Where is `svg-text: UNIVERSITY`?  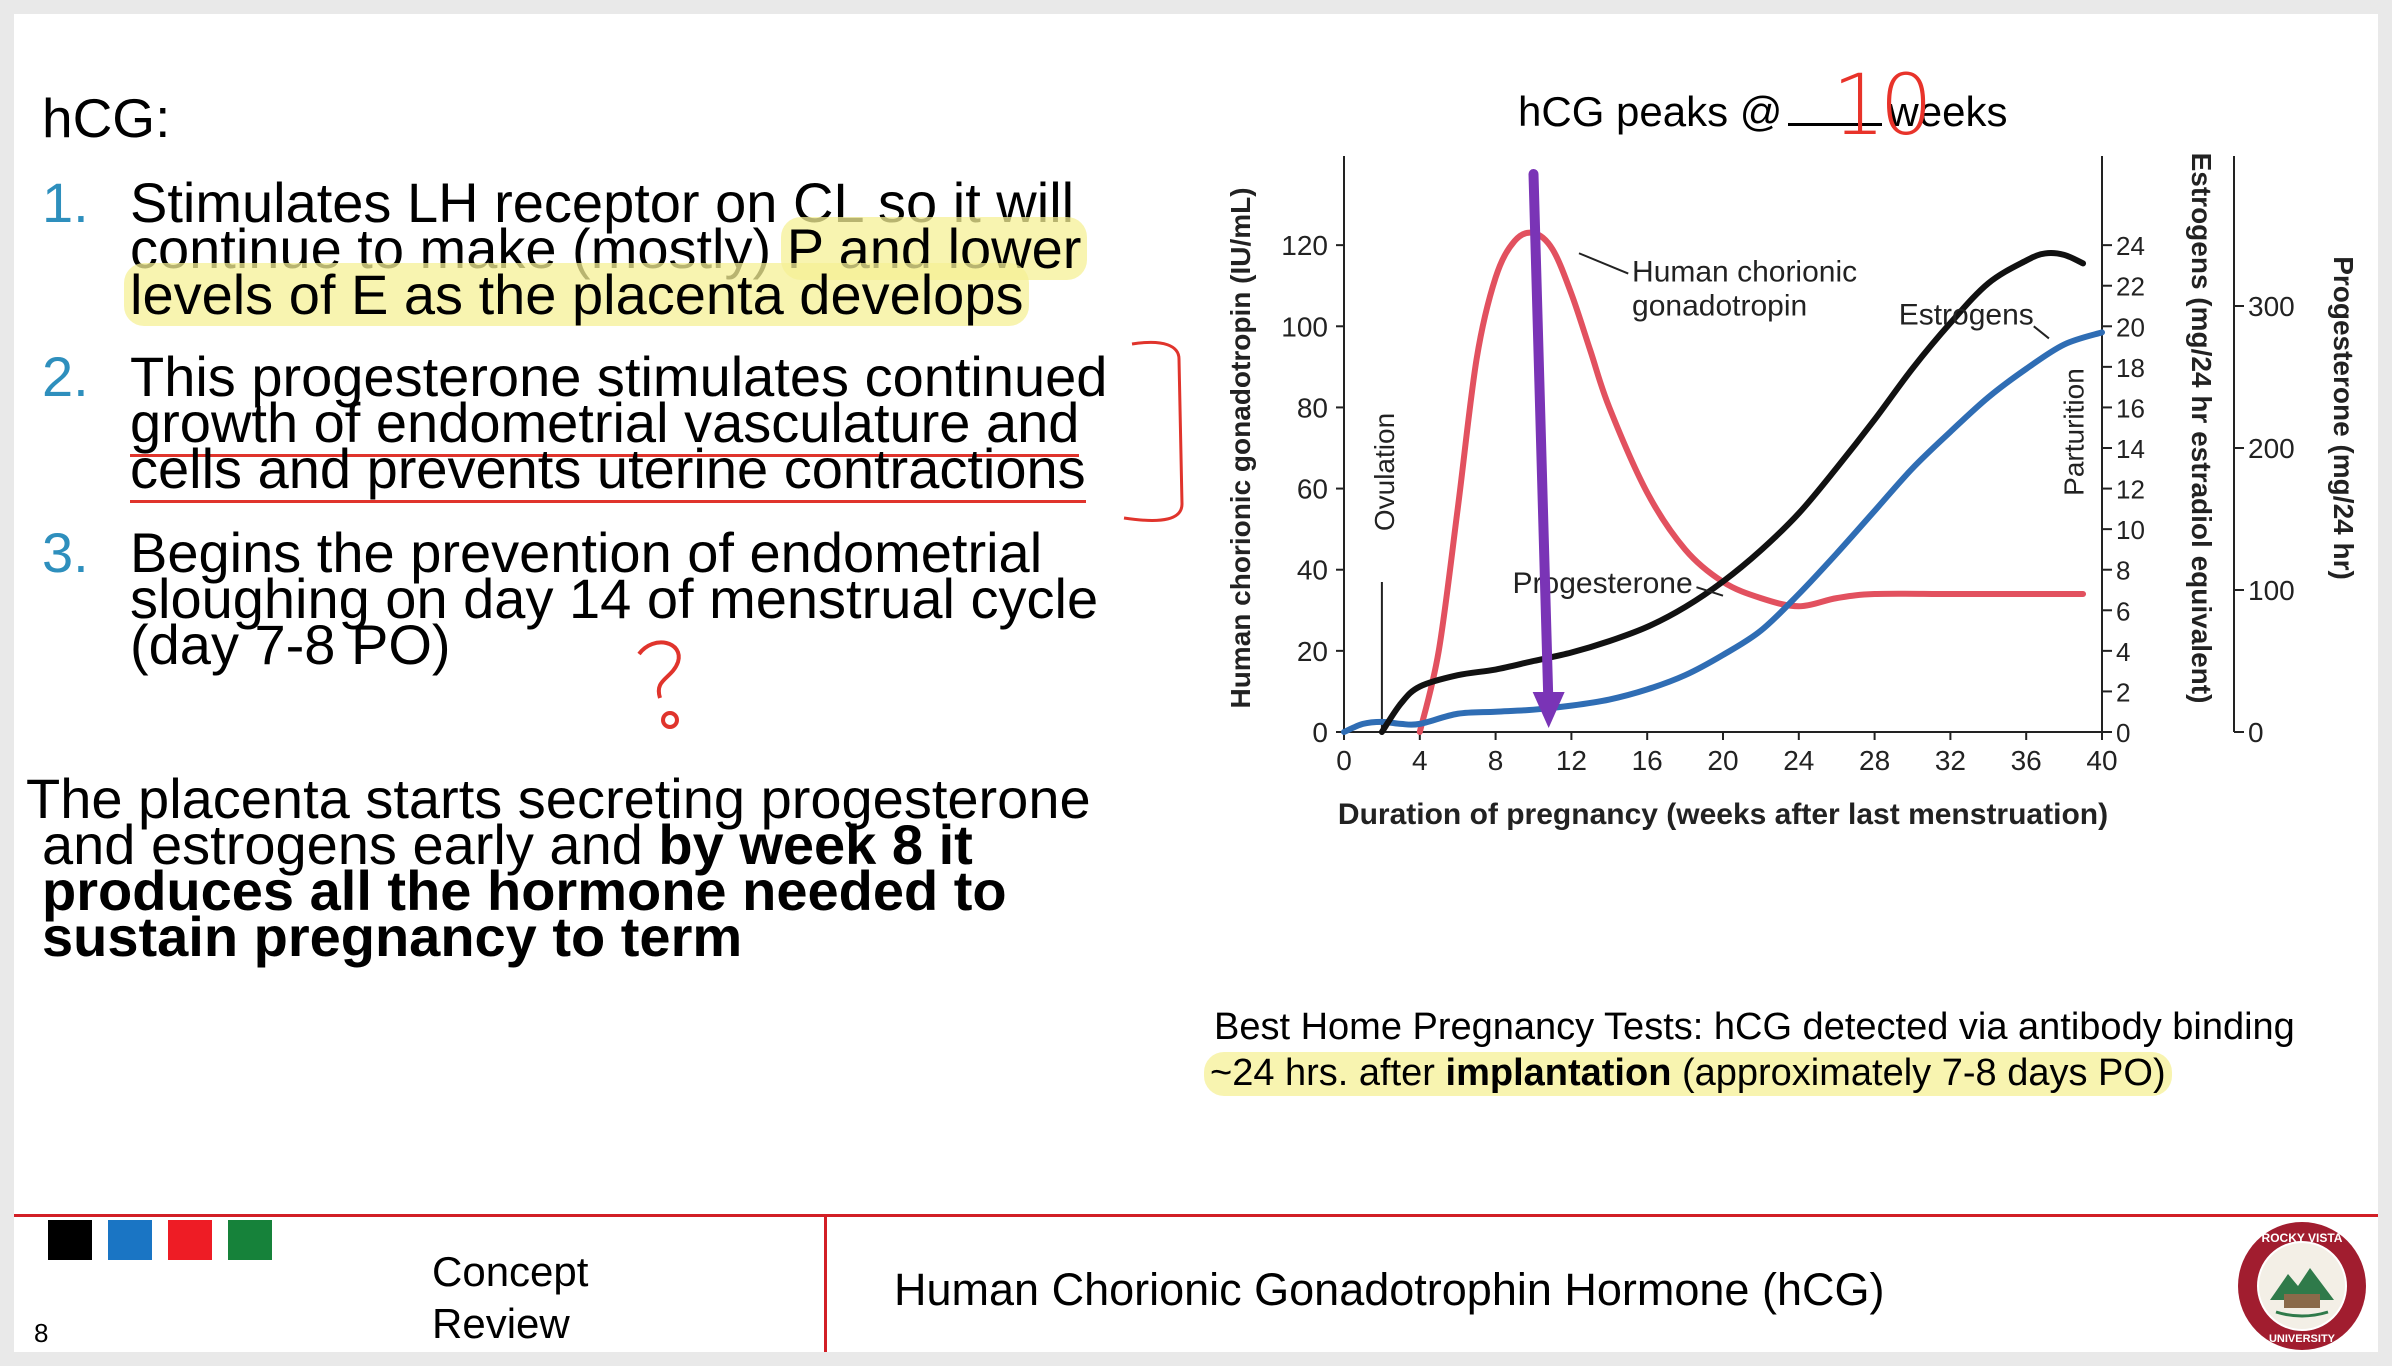
svg-text: UNIVERSITY is located at coordinates (2302, 1339).